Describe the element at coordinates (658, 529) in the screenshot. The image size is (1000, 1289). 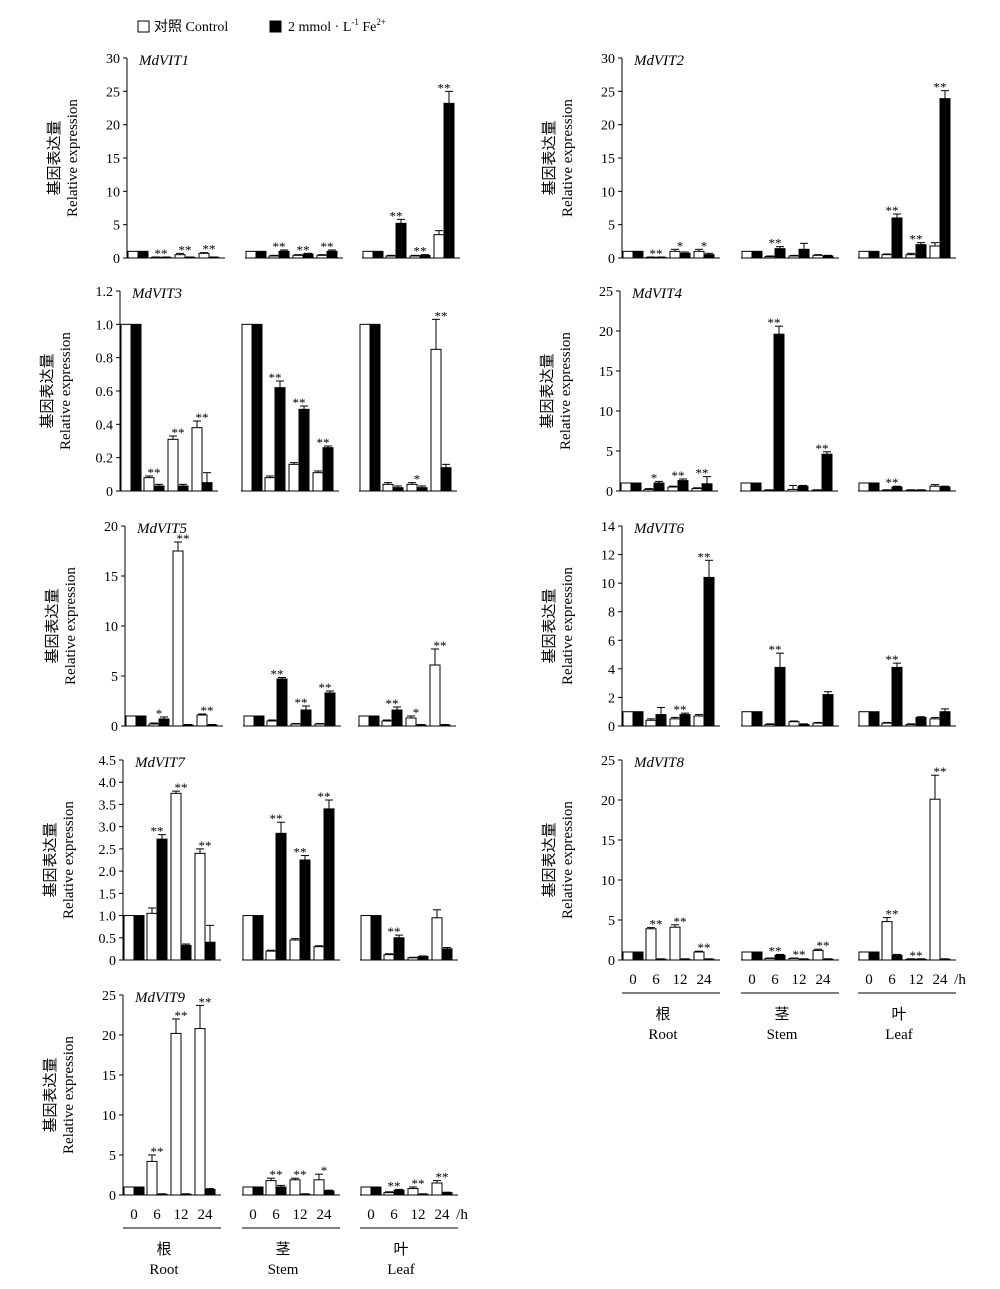
I see `panel-title: MdVIT6` at that location.